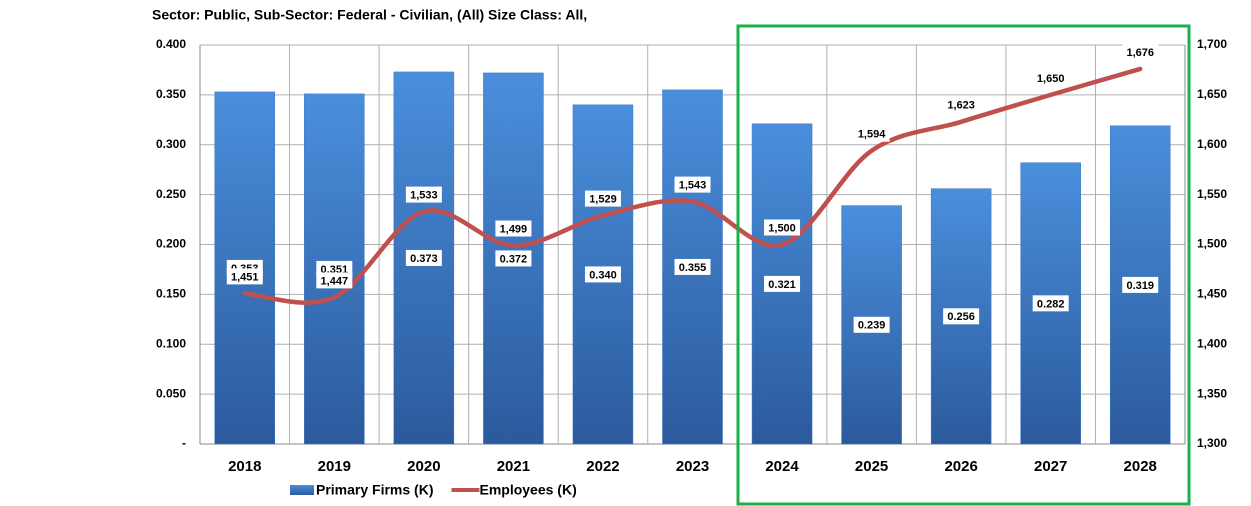  I want to click on data-label: 1,650, so click(1051, 79).